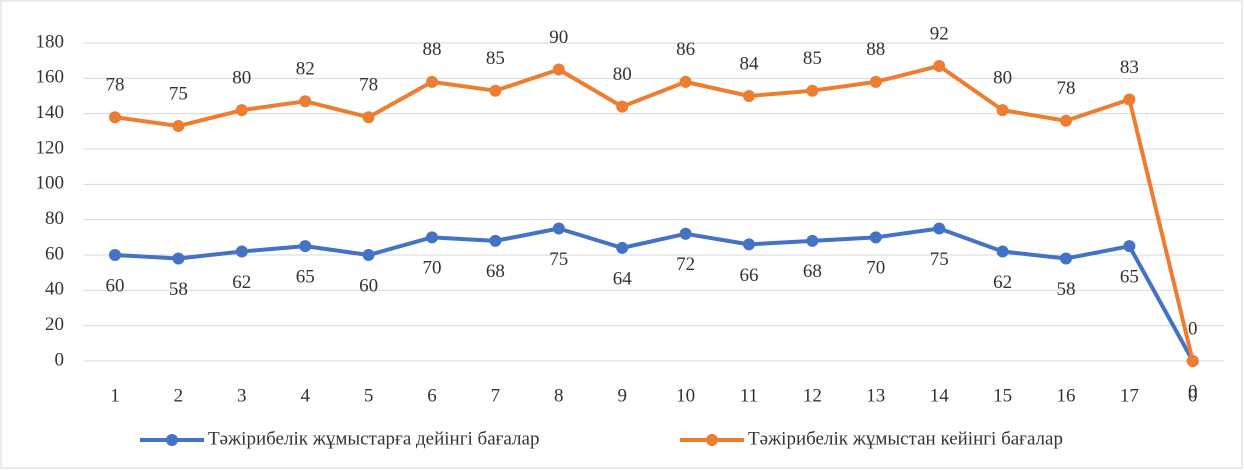 The image size is (1244, 470). Describe the element at coordinates (1129, 67) in the screenshot. I see `data-label: 83` at that location.